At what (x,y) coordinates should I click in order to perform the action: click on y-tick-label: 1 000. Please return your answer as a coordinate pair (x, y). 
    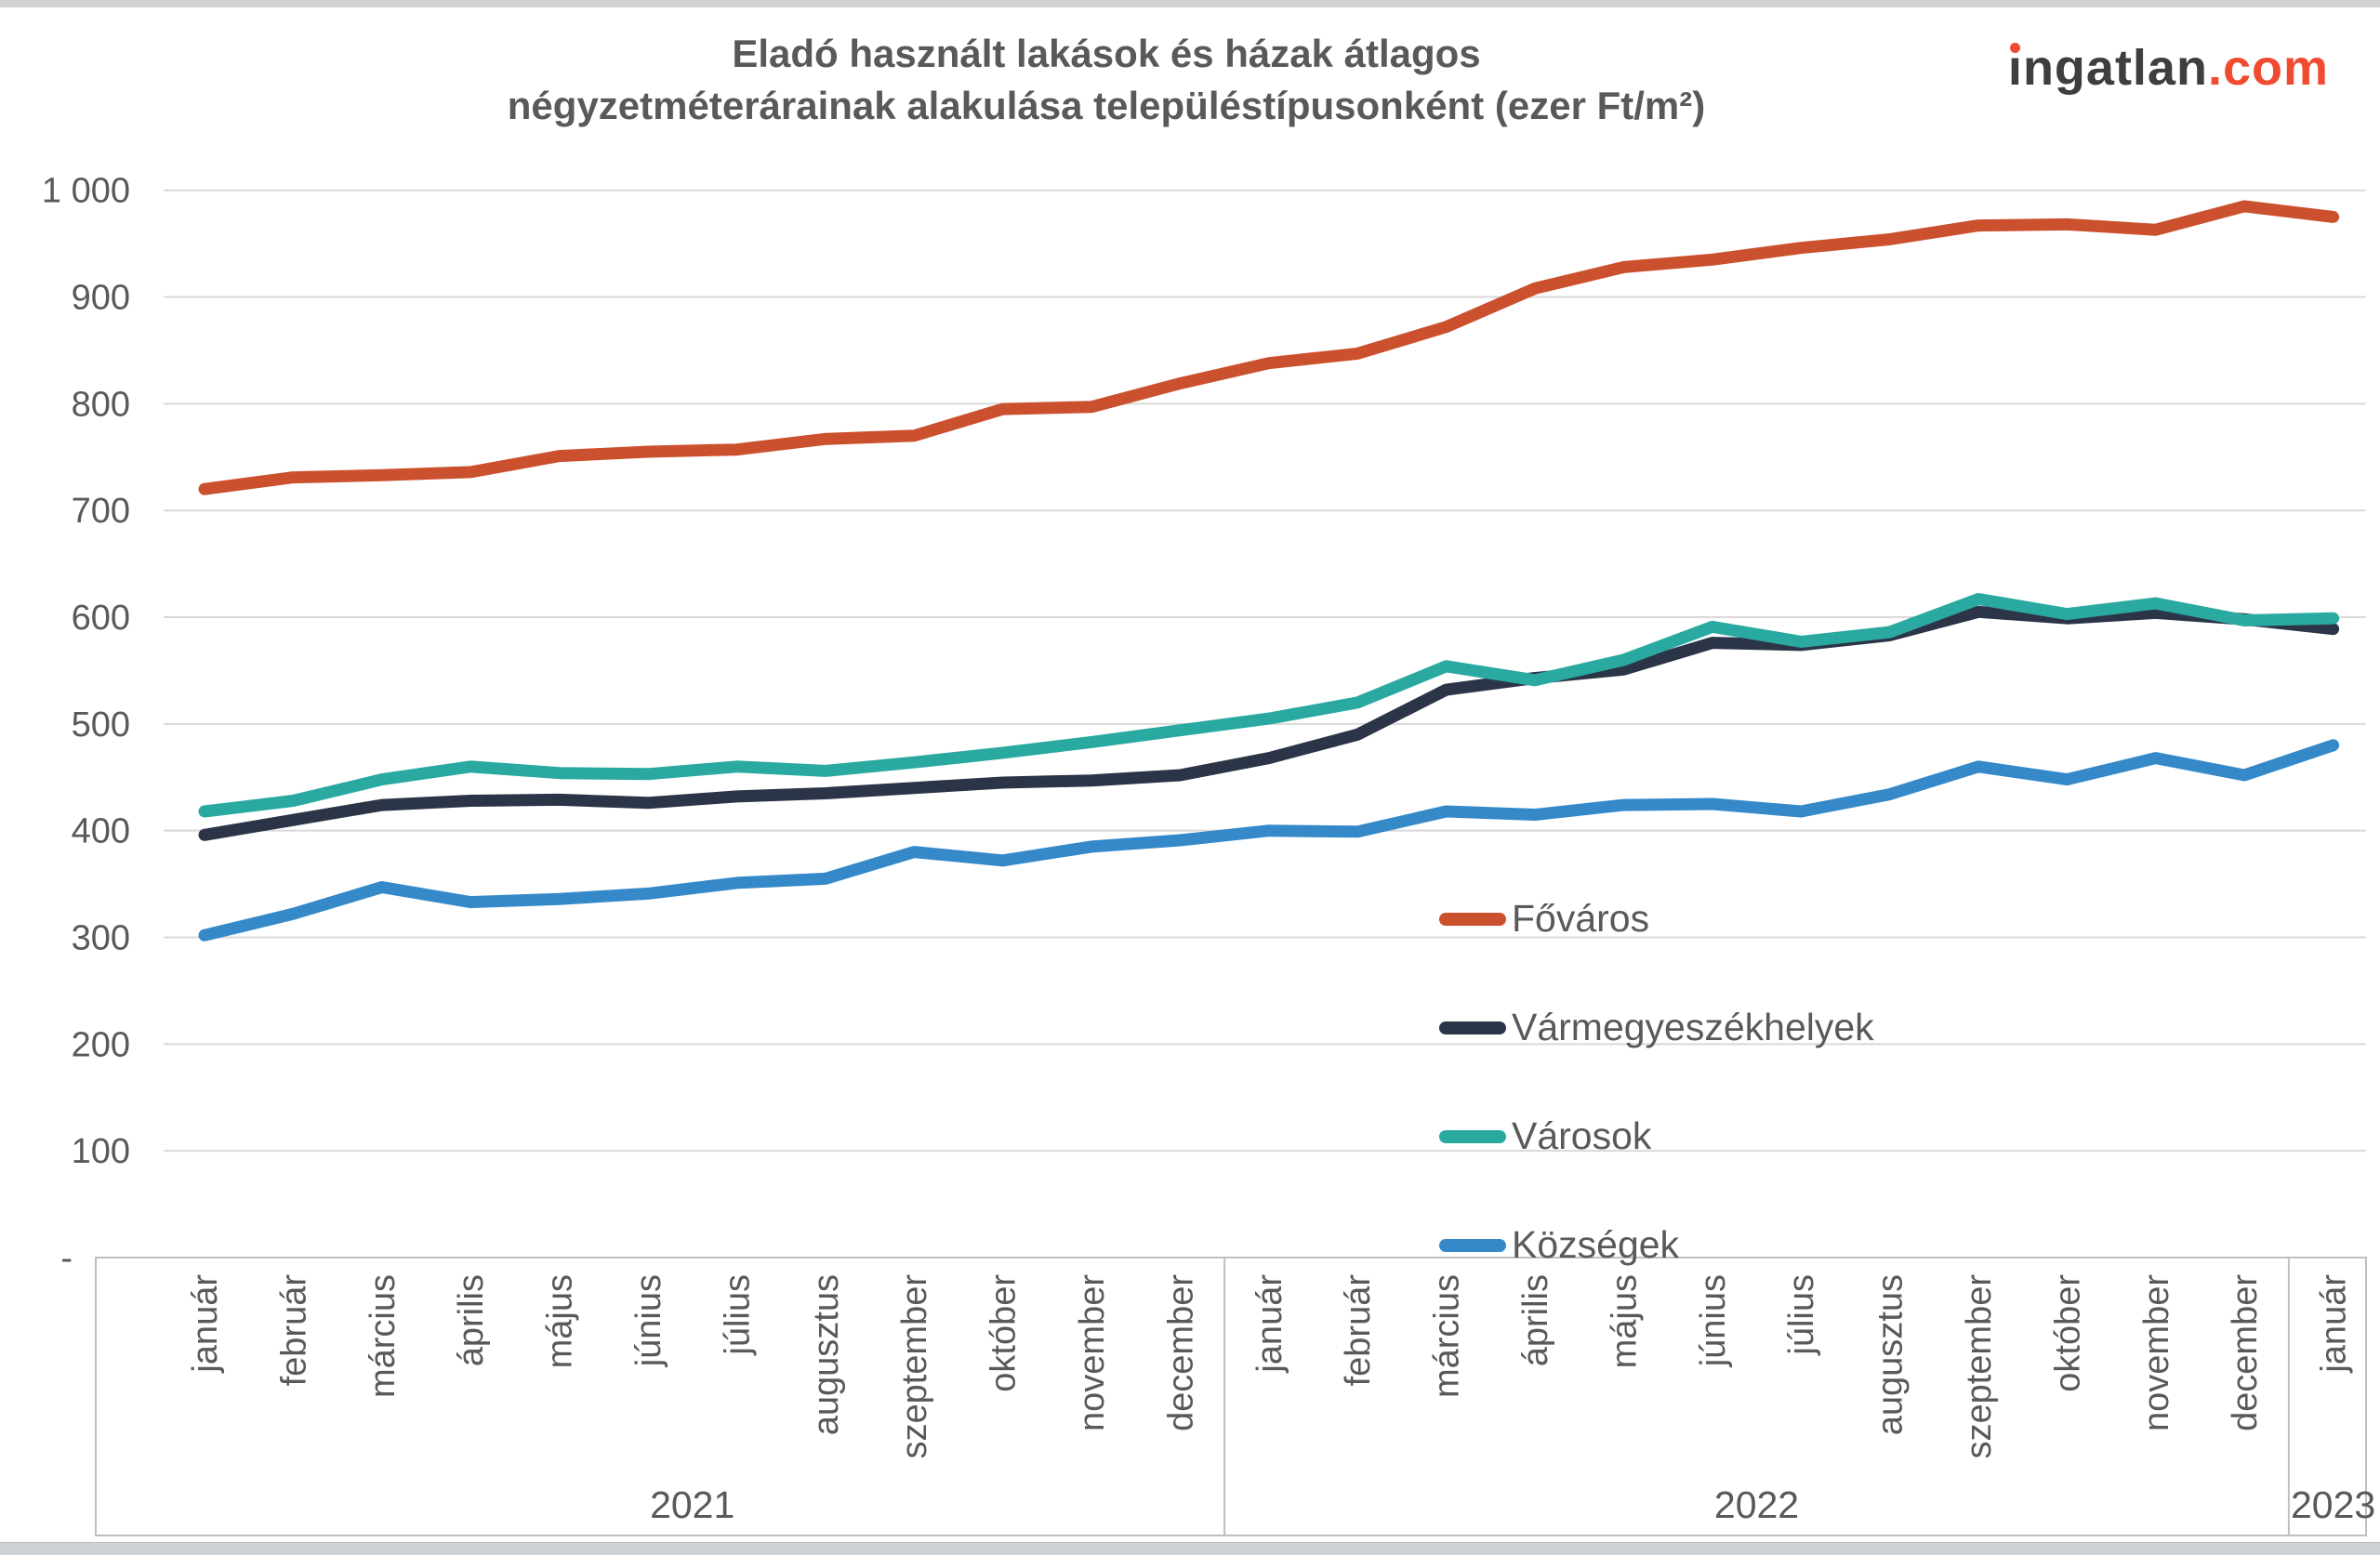
    Looking at the image, I should click on (86, 191).